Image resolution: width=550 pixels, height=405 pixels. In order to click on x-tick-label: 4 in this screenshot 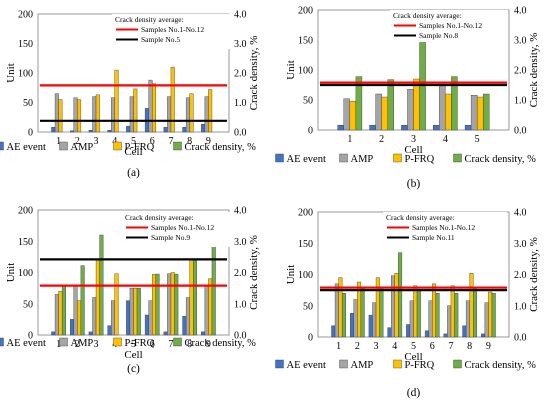, I will do `click(394, 346)`.